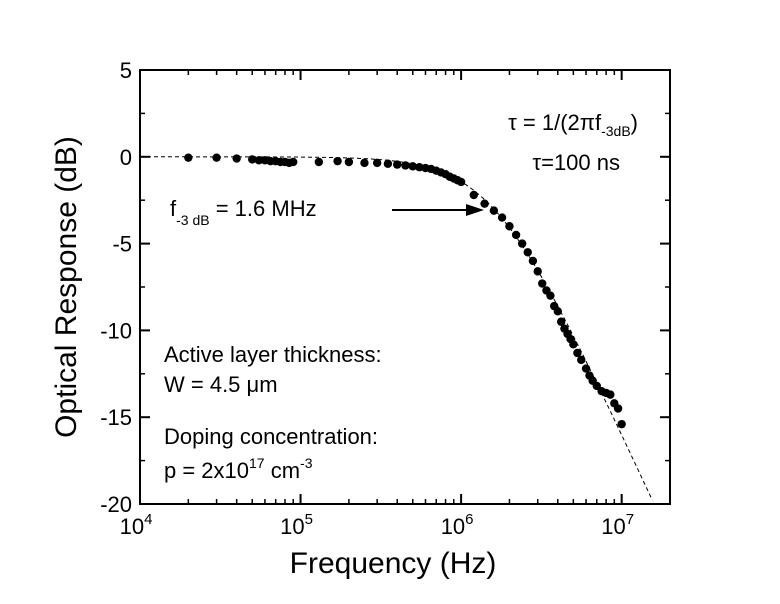  Describe the element at coordinates (116, 330) in the screenshot. I see `y-tick-label-3: -10` at that location.